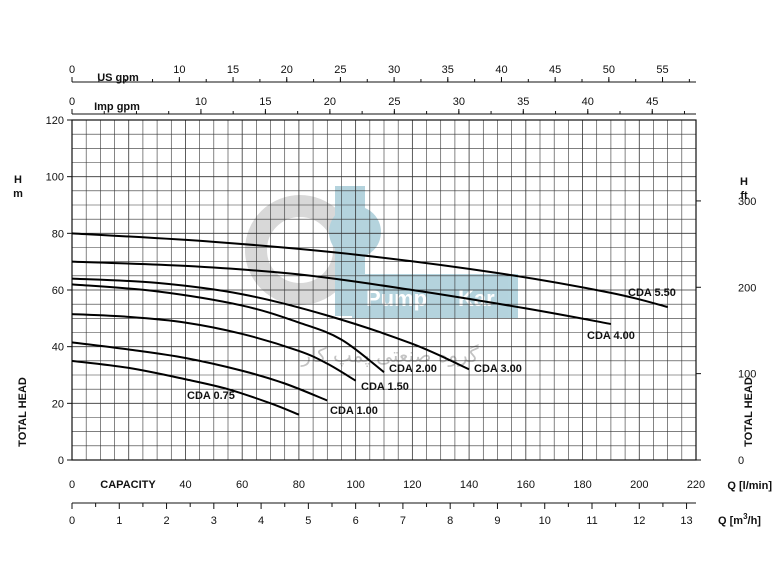 This screenshot has height=582, width=777. Describe the element at coordinates (356, 521) in the screenshot. I see `m3h-tick-label: 6` at that location.